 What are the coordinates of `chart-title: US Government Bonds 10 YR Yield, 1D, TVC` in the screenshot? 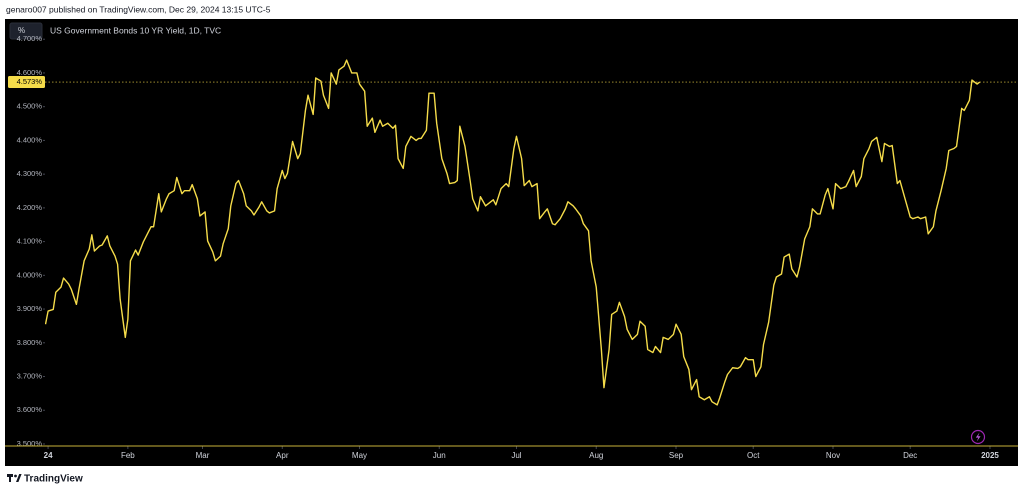 It's located at (135, 30).